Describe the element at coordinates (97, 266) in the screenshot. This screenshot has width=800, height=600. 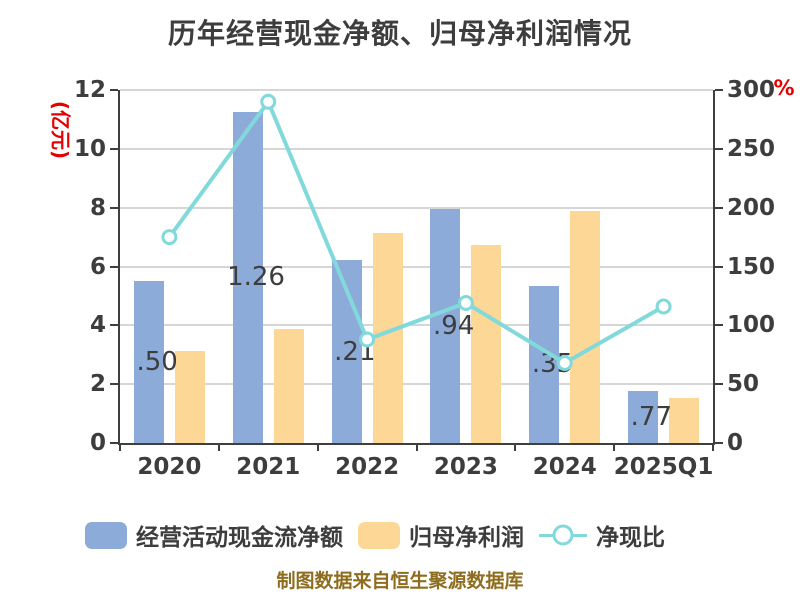
I see `left-axis-tick-label: 6` at that location.